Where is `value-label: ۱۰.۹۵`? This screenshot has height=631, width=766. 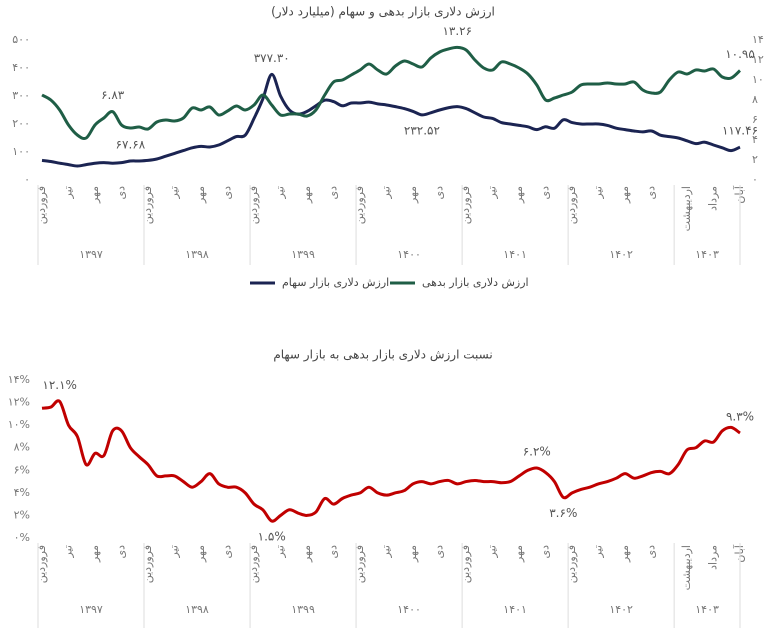
value-label: ۱۰.۹۵ is located at coordinates (740, 54).